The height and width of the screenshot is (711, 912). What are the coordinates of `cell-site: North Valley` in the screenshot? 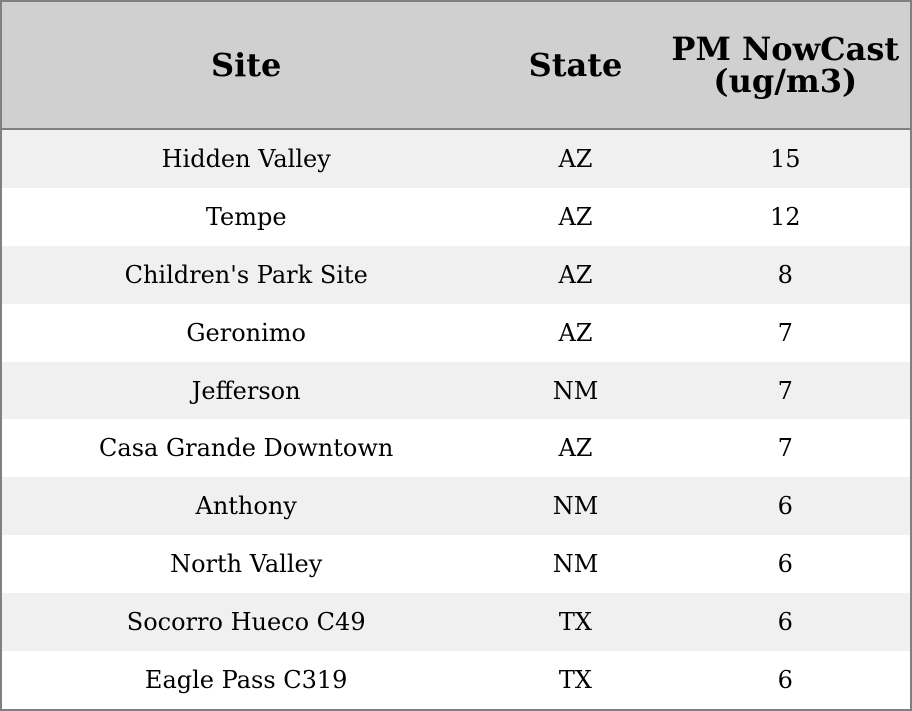 It's located at (246, 564).